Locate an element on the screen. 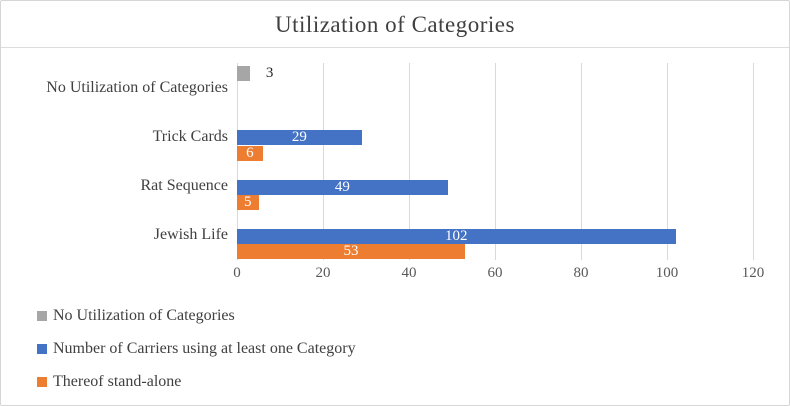 The width and height of the screenshot is (790, 406). x-tick-label: 0 is located at coordinates (237, 273).